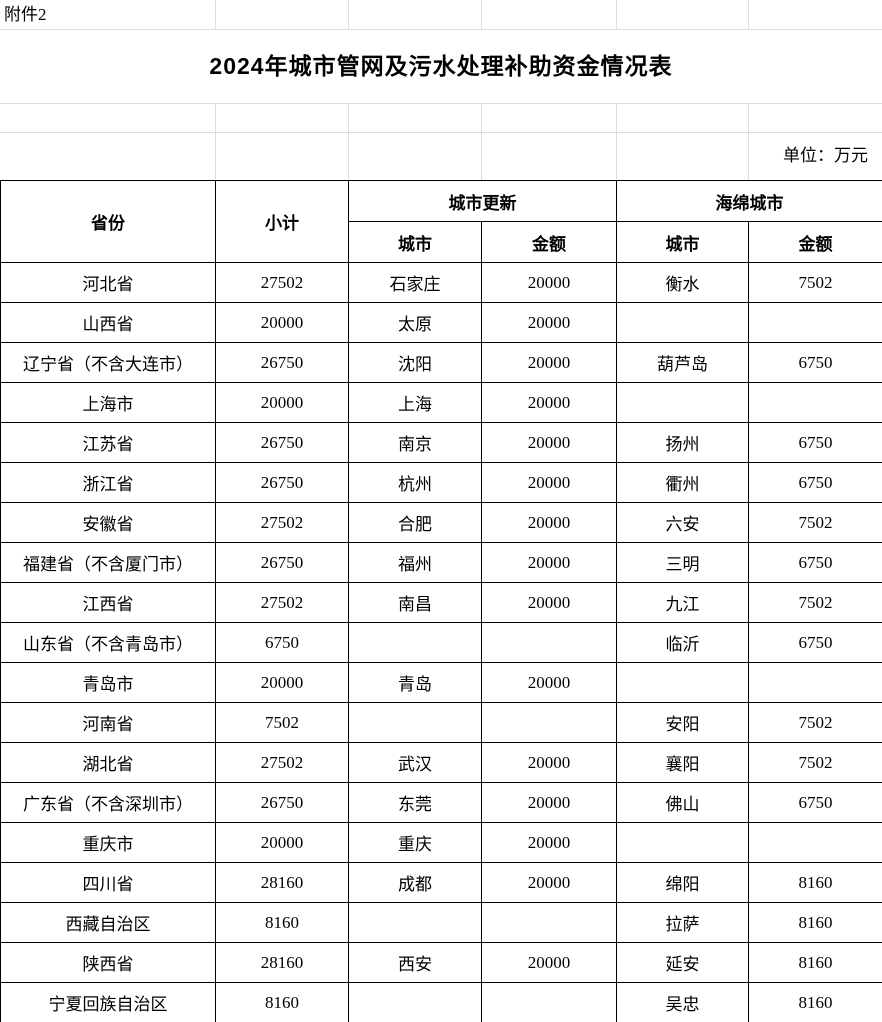 The height and width of the screenshot is (1022, 882). Describe the element at coordinates (682, 362) in the screenshot. I see `sponge-city-cell: 葫芦岛` at that location.